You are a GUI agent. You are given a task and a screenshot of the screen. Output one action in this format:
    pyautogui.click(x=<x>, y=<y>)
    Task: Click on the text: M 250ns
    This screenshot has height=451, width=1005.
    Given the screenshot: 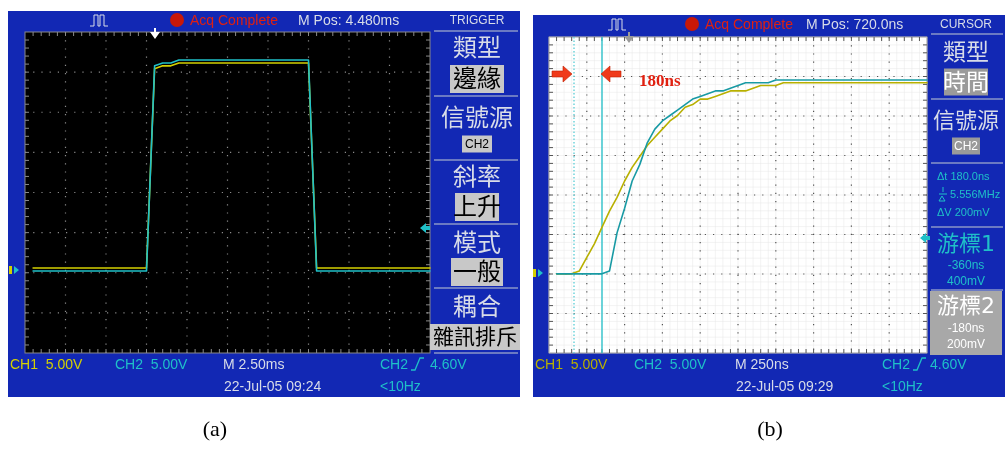 What is the action you would take?
    pyautogui.click(x=762, y=364)
    